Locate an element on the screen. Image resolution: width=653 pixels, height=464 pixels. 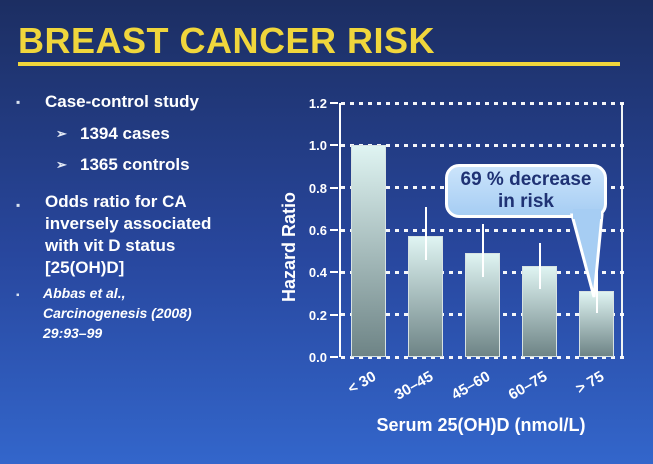
y-axis-tick-labels: 0.0 0.2 0.4 0.6 0.8 1.0 1.2 is located at coordinates (312, 230).